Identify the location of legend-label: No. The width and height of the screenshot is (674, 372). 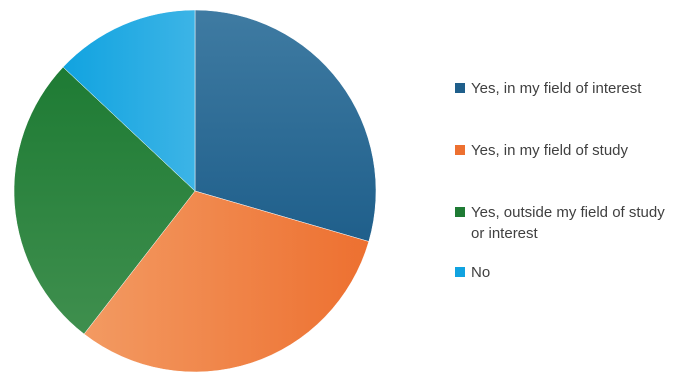
(481, 272).